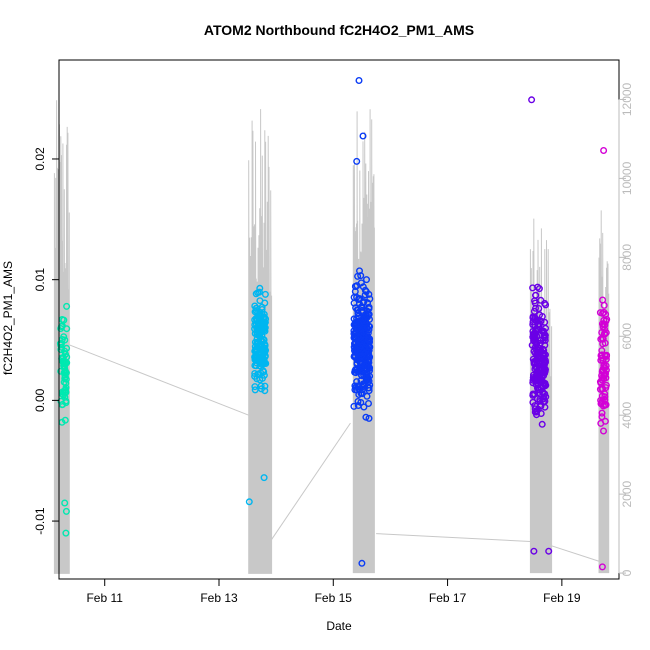 This screenshot has height=650, width=650. I want to click on secondary-y-axis: 0 2000 4000 6000 8000 10000 12000, so click(626, 329).